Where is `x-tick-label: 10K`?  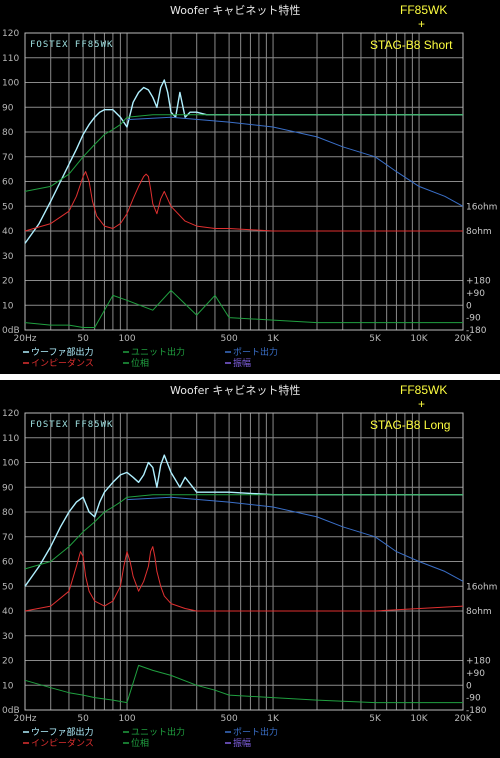
x-tick-label: 10K is located at coordinates (419, 339).